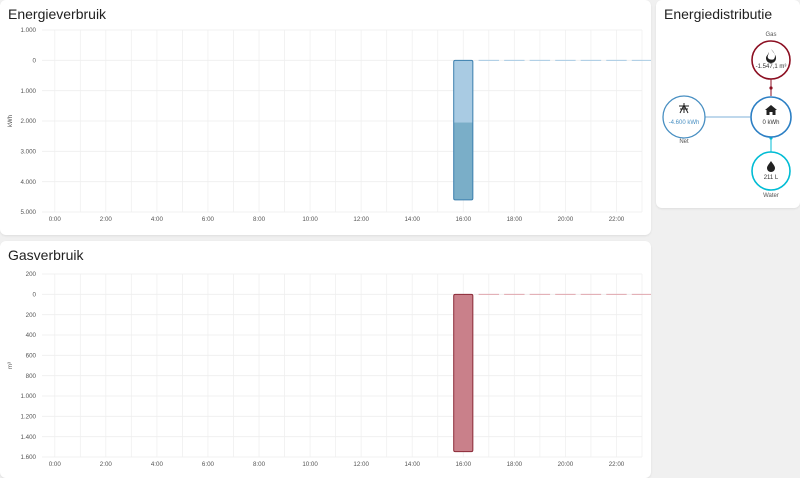  What do you see at coordinates (157, 464) in the screenshot?
I see `gas-x-tick-label: 4:00` at bounding box center [157, 464].